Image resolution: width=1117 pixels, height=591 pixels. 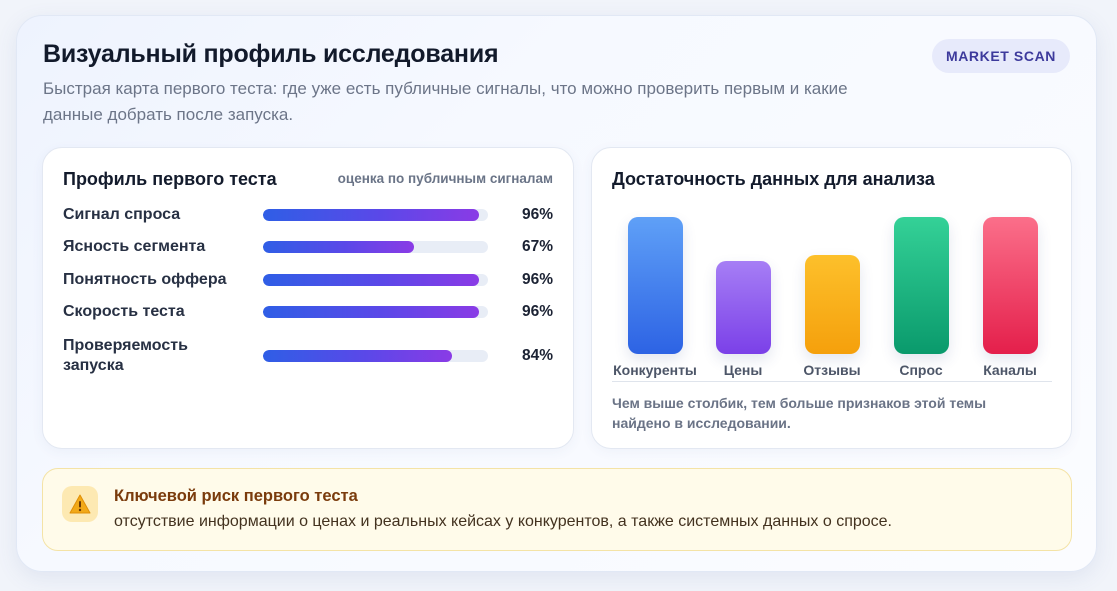 What do you see at coordinates (537, 246) in the screenshot?
I see `metric-value: 67%` at bounding box center [537, 246].